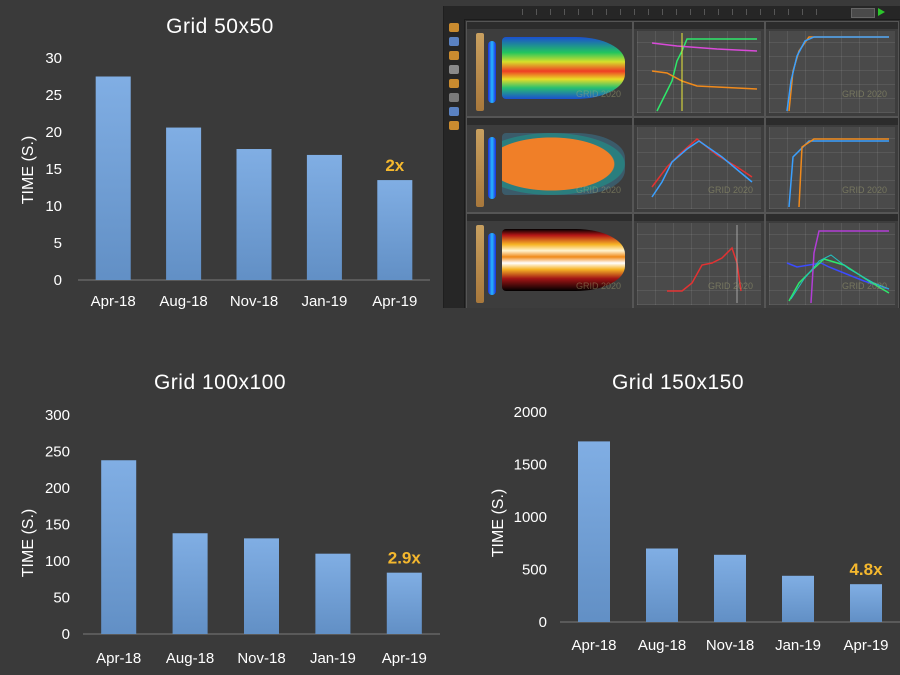 The height and width of the screenshot is (675, 900). What do you see at coordinates (530, 465) in the screenshot?
I see `y-tick-label: 1500` at bounding box center [530, 465].